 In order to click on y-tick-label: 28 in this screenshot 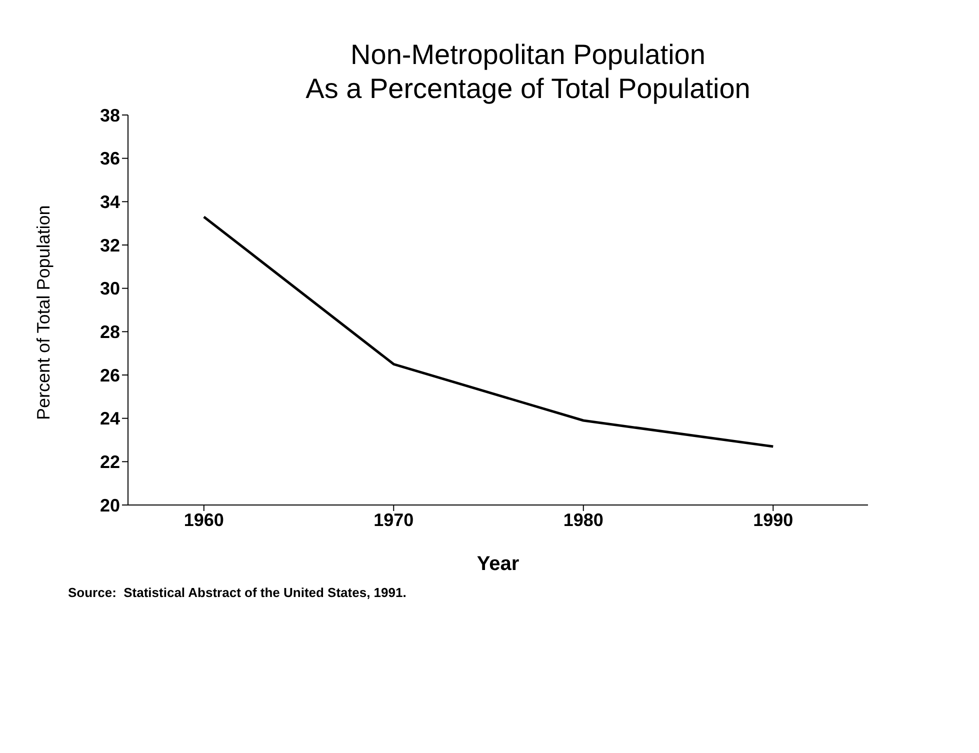, I will do `click(110, 332)`.